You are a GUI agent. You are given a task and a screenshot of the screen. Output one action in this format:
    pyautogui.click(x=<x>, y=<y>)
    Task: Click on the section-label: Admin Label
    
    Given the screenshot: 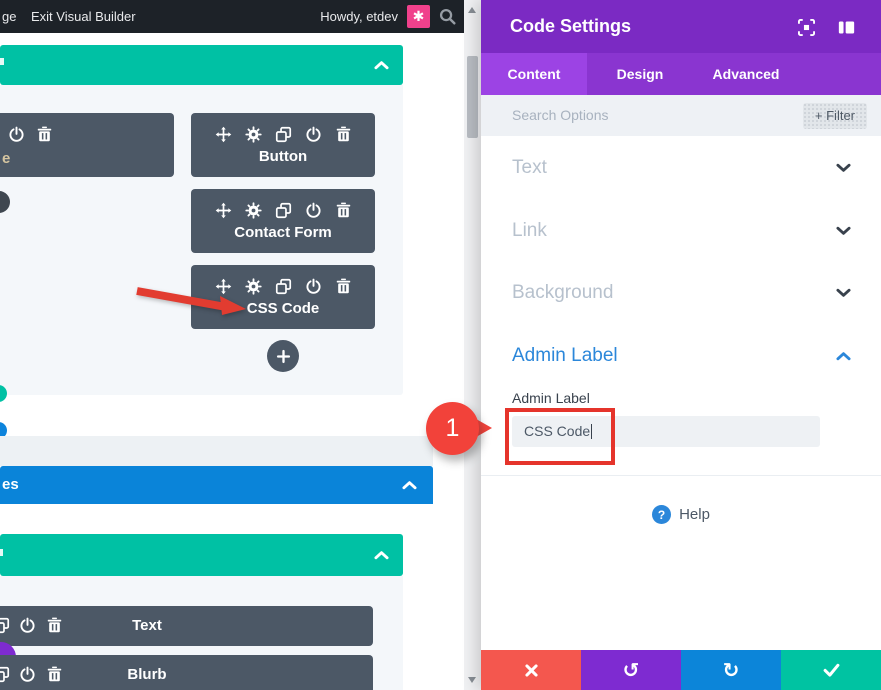 What is the action you would take?
    pyautogui.click(x=565, y=355)
    